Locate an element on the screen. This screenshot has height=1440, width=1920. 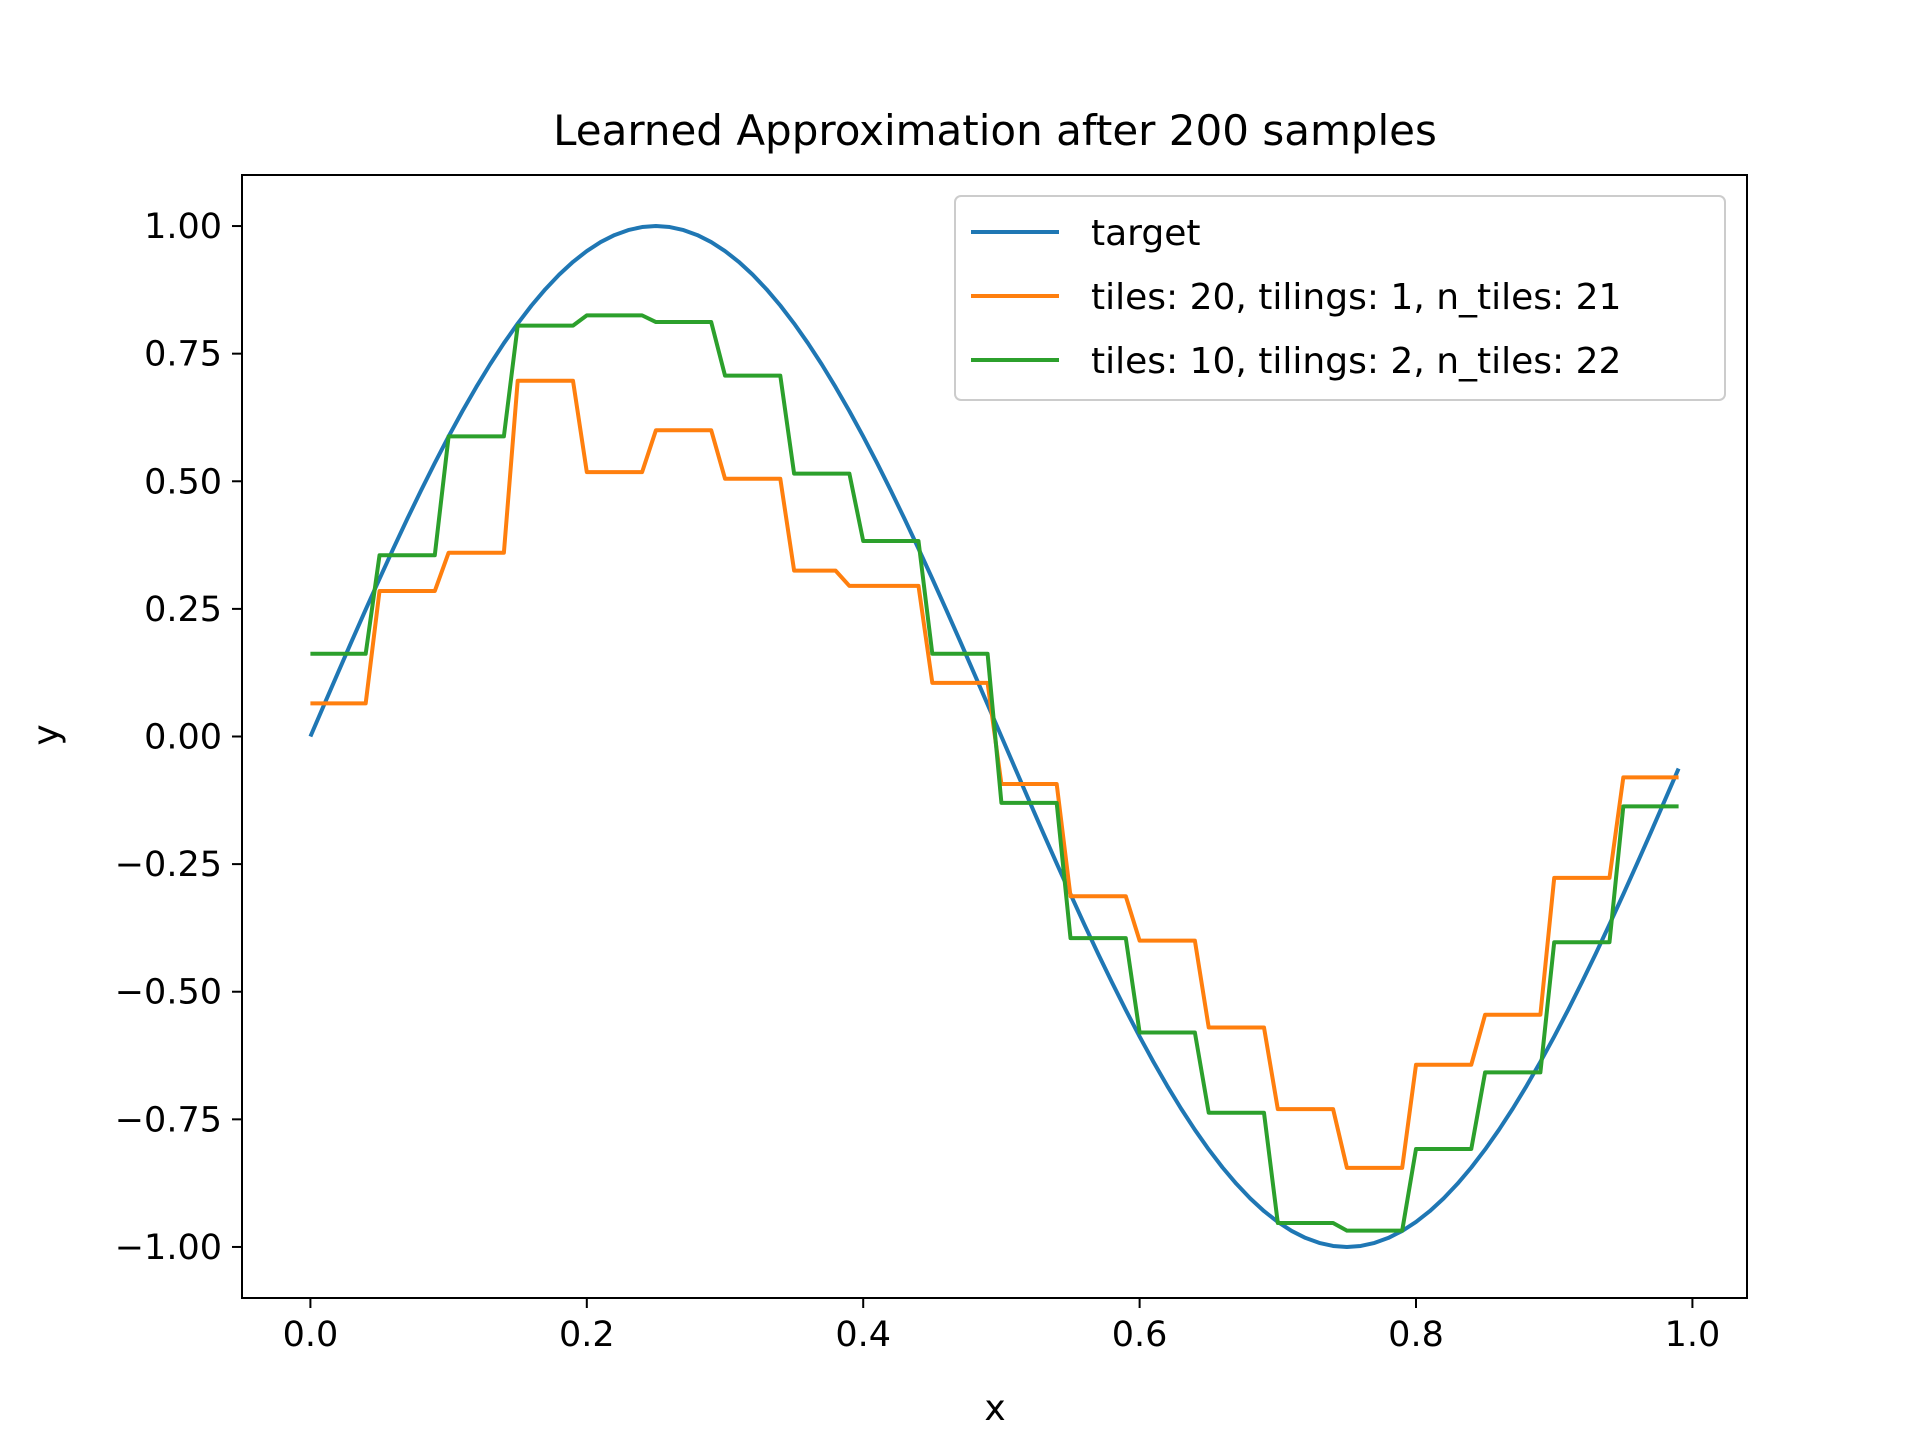
x-tick-label: 0.8 is located at coordinates (1416, 1335).